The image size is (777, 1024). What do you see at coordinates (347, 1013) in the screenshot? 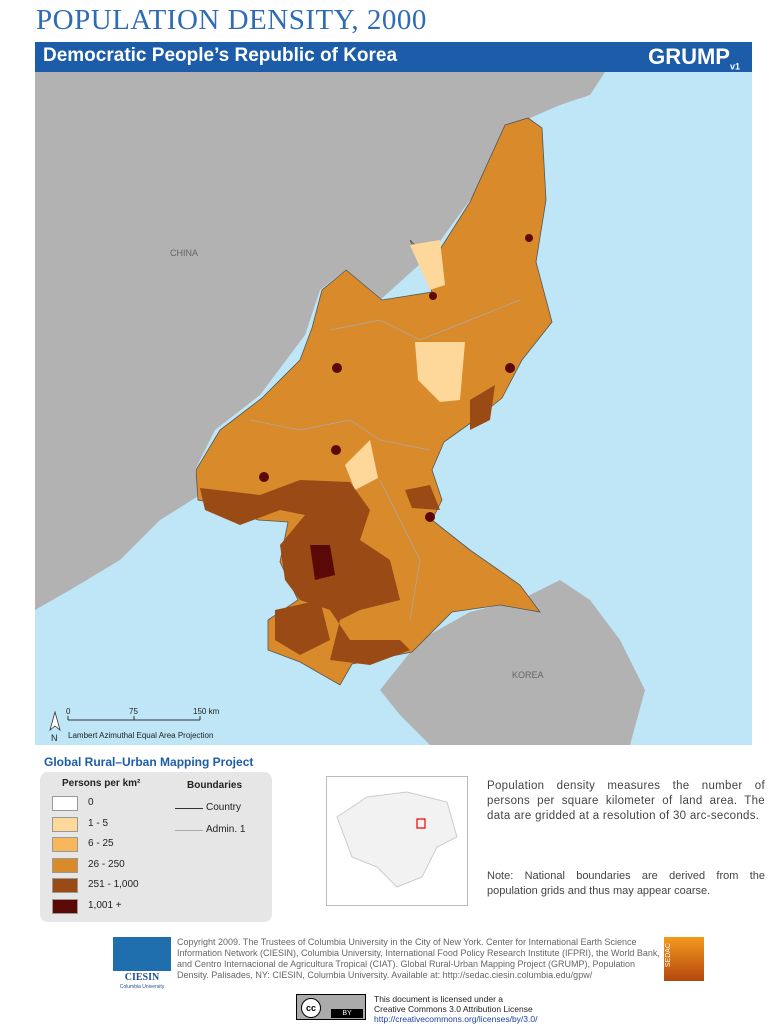
I see `by-icon: BY` at bounding box center [347, 1013].